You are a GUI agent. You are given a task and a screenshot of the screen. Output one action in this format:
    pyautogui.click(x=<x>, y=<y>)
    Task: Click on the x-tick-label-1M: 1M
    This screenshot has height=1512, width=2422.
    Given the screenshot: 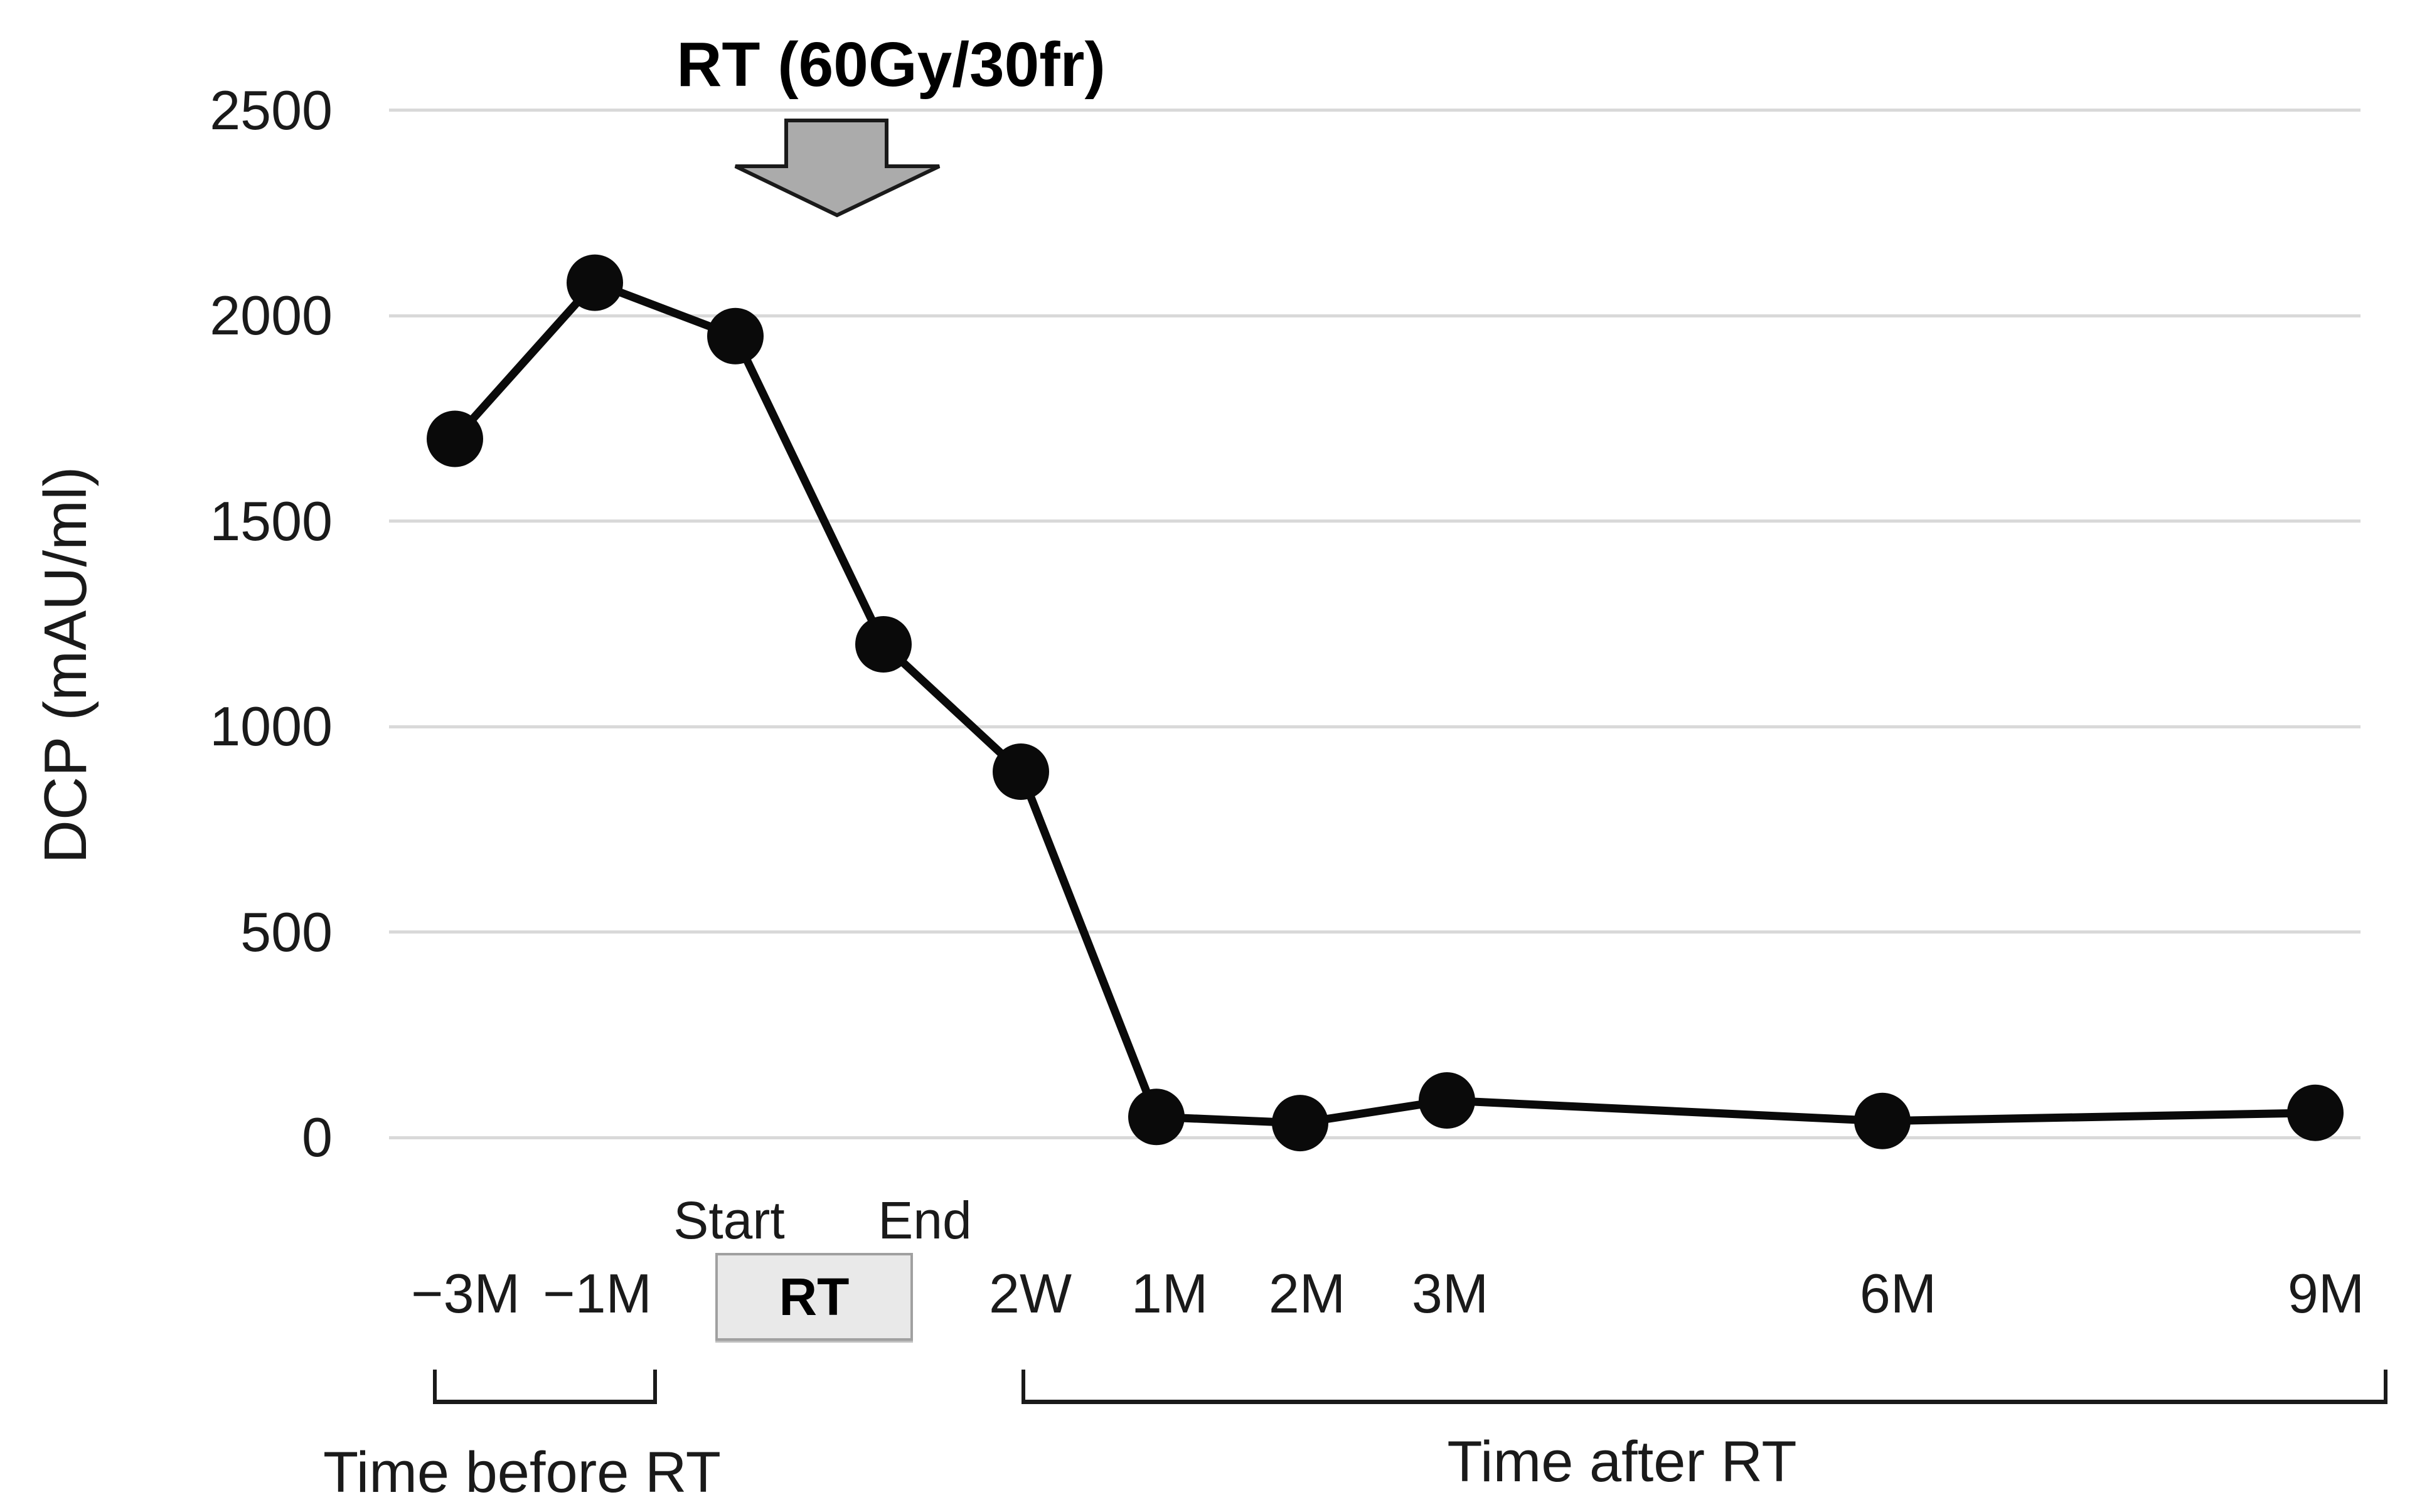 What is the action you would take?
    pyautogui.click(x=1169, y=1293)
    